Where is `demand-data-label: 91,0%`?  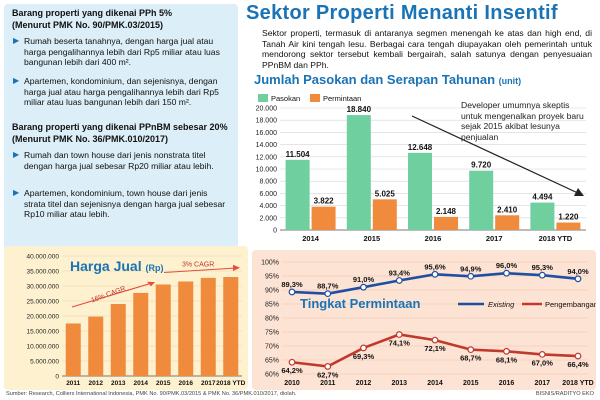 demand-data-label: 91,0% is located at coordinates (364, 279).